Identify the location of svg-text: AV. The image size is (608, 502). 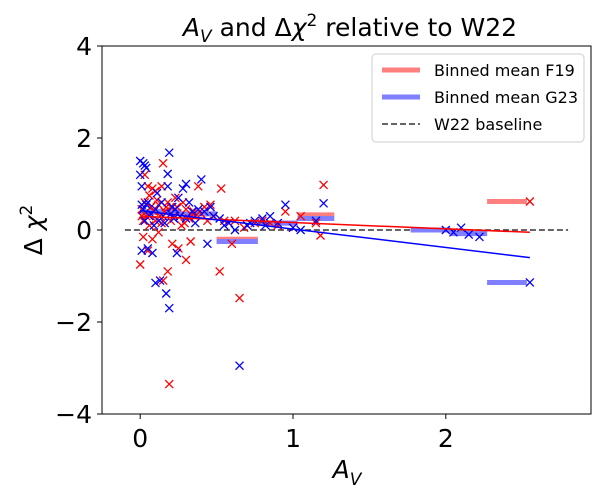
(347, 472).